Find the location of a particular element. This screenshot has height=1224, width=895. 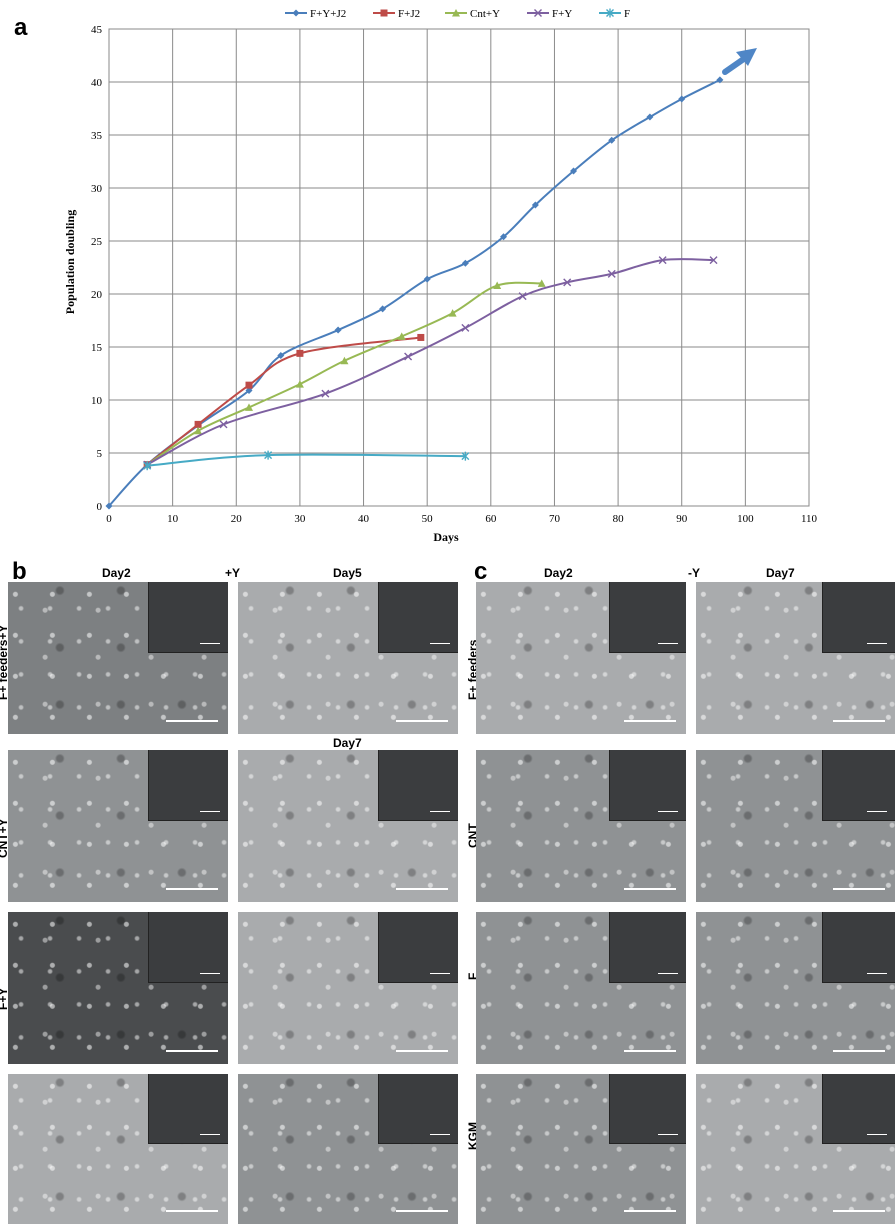

micrograph-c-r1-c2 is located at coordinates (795, 658).